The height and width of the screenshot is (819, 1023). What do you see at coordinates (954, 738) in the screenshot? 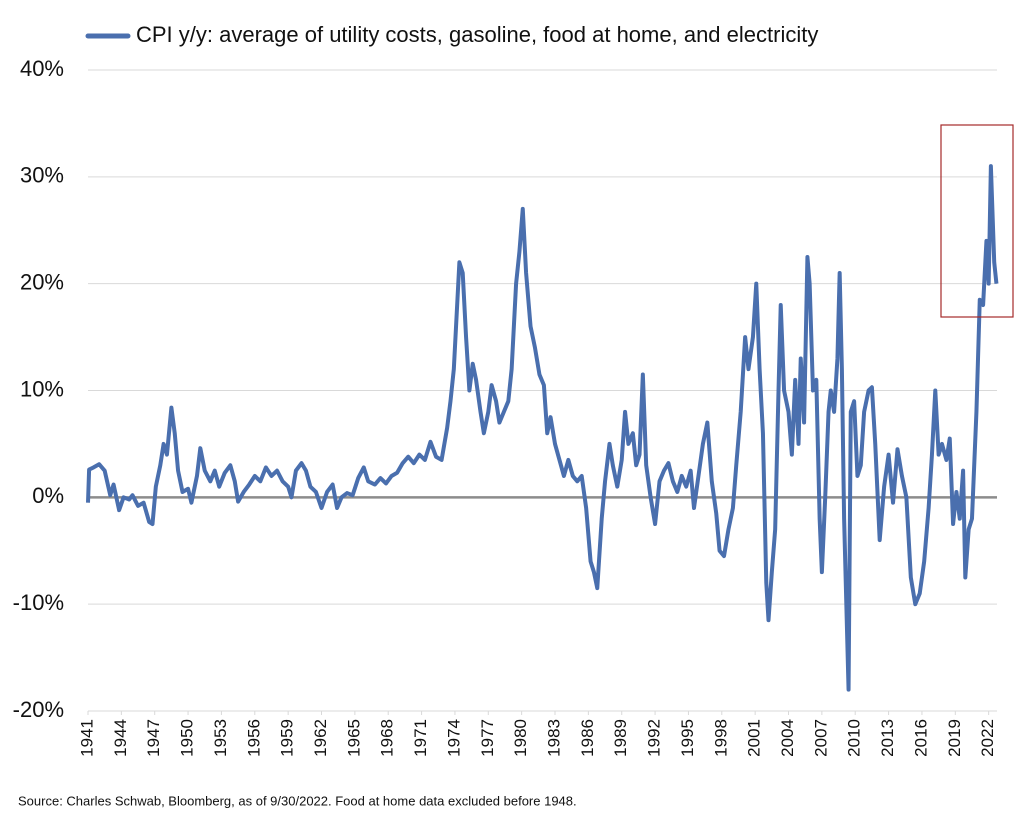
I see `x-tick-label: 2019` at bounding box center [954, 738].